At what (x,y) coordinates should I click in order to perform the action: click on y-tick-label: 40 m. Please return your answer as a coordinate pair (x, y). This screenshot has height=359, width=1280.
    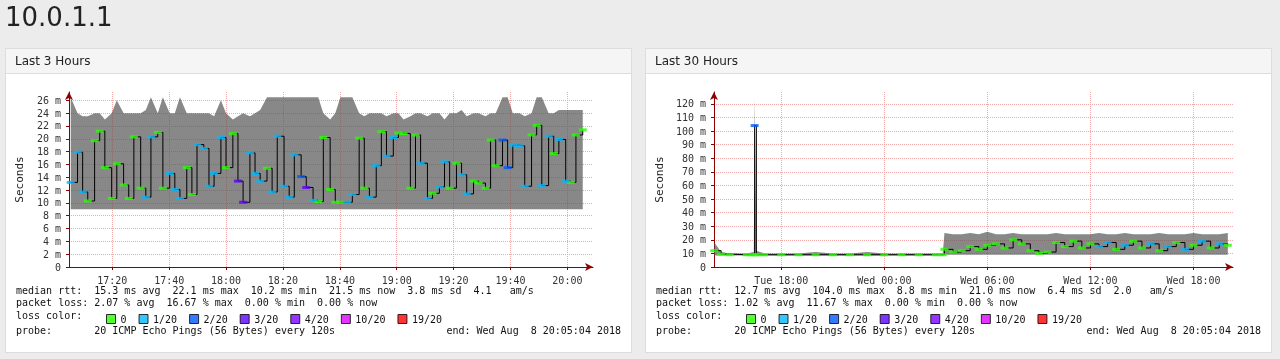
    Looking at the image, I should click on (693, 213).